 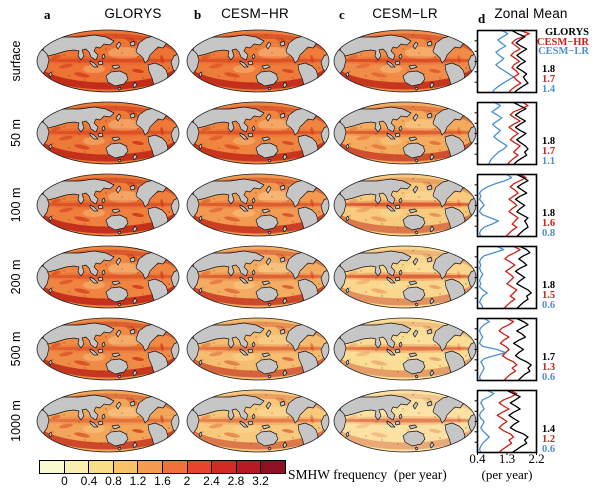 What do you see at coordinates (563, 51) in the screenshot?
I see `legend-entry: CESM−LR` at bounding box center [563, 51].